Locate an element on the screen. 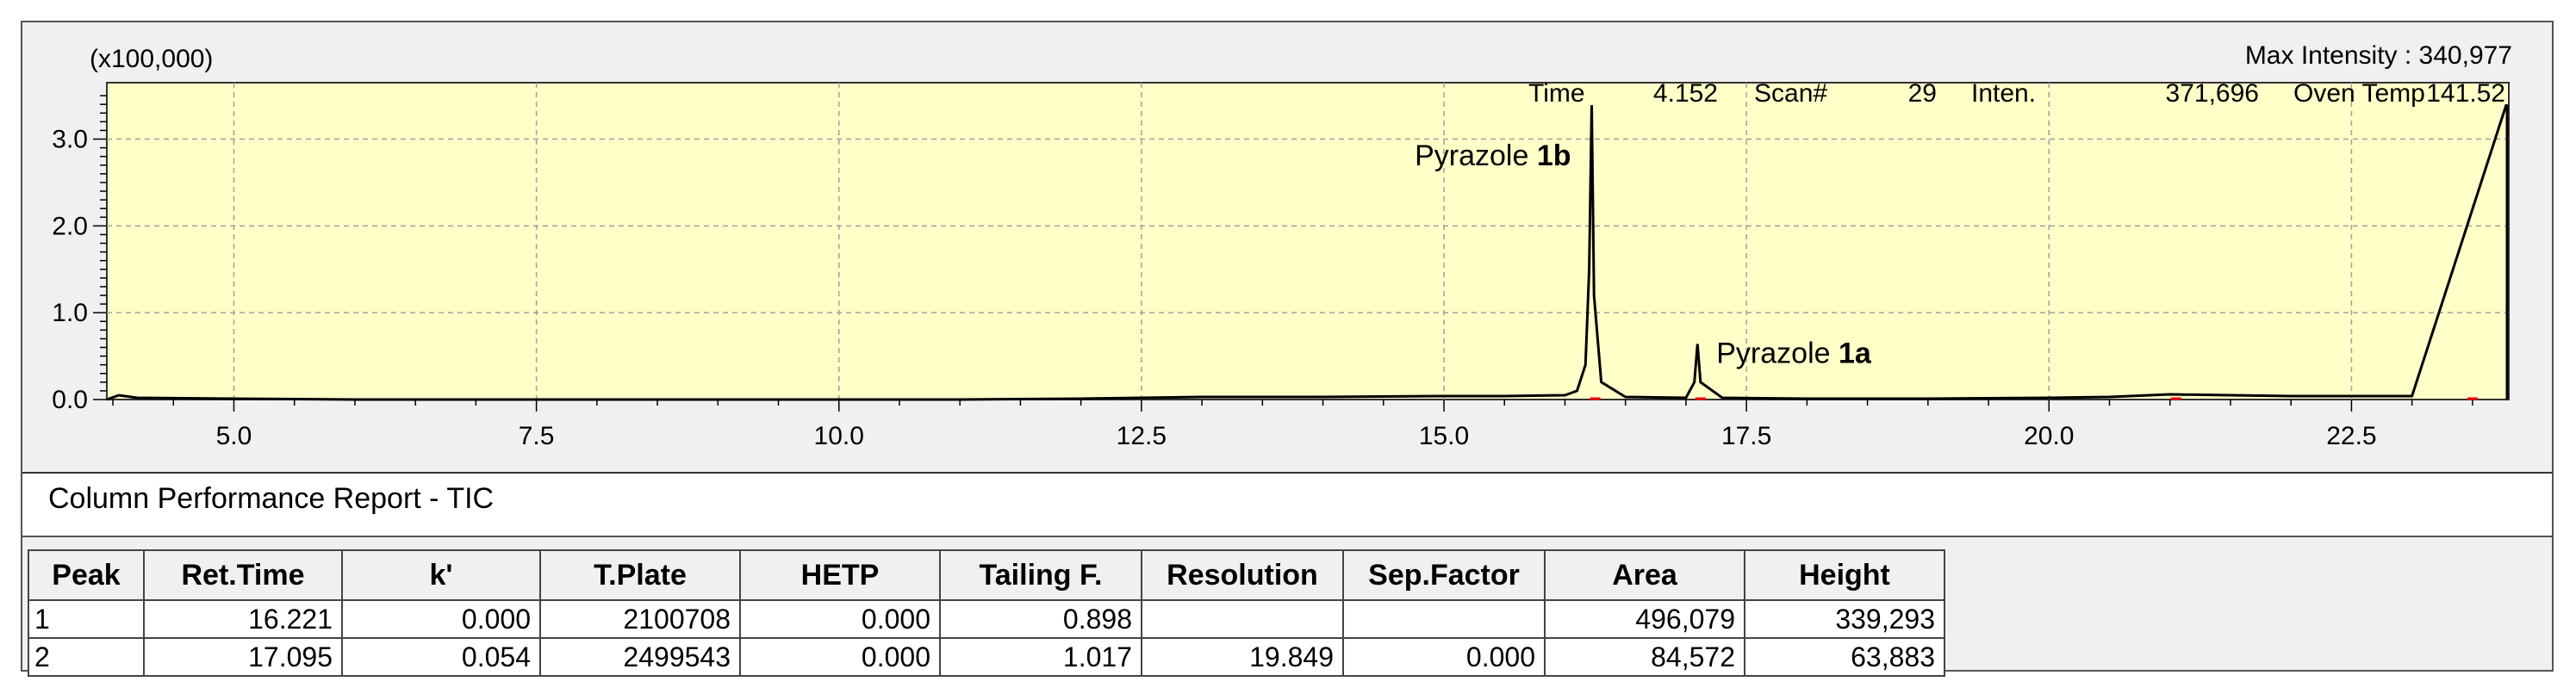 The height and width of the screenshot is (694, 2576). x-tick-label: 17.5 is located at coordinates (1746, 436).